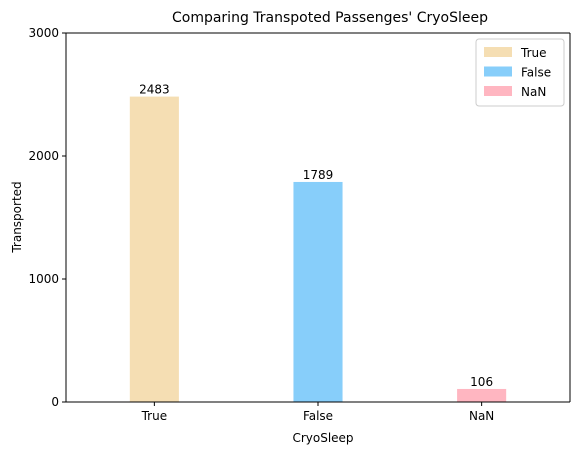  What do you see at coordinates (318, 416) in the screenshot?
I see `x-tick-label: False` at bounding box center [318, 416].